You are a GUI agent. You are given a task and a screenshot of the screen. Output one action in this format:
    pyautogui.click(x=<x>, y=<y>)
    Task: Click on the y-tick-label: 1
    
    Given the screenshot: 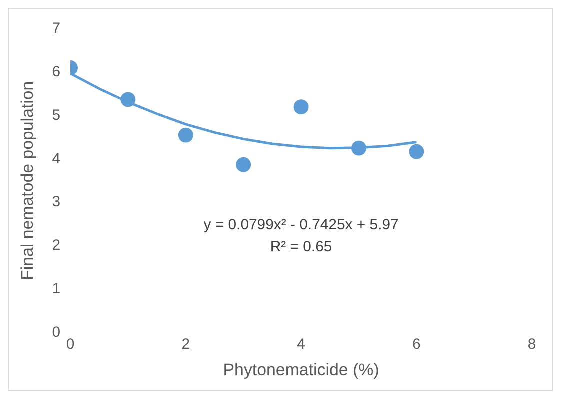 What is the action you would take?
    pyautogui.click(x=56, y=289)
    